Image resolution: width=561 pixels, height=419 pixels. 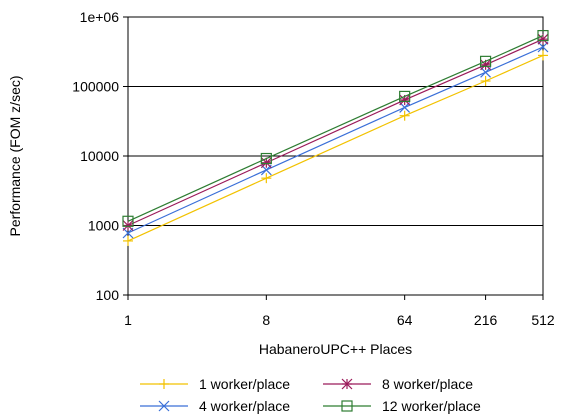 What do you see at coordinates (486, 320) in the screenshot?
I see `x-tick-label: 216` at bounding box center [486, 320].